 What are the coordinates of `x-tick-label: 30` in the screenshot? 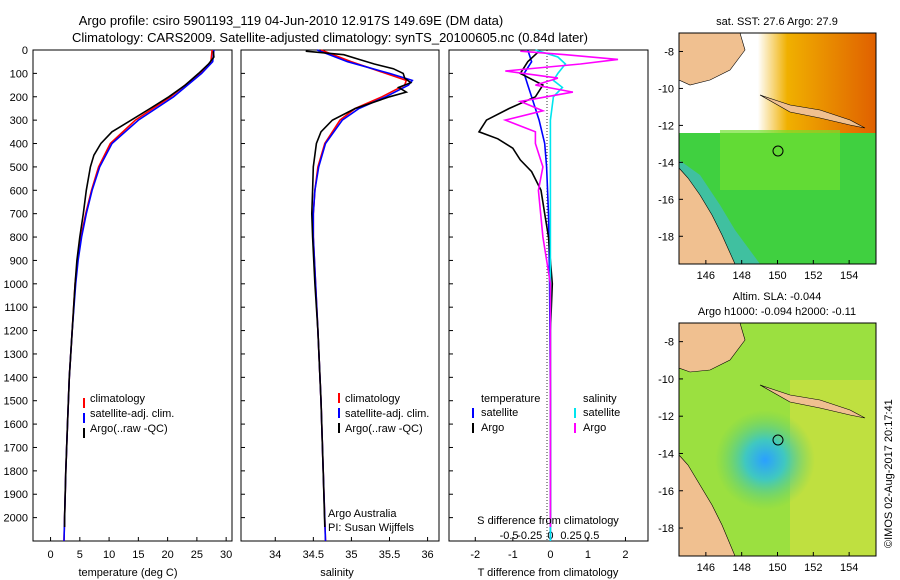 It's located at (226, 555).